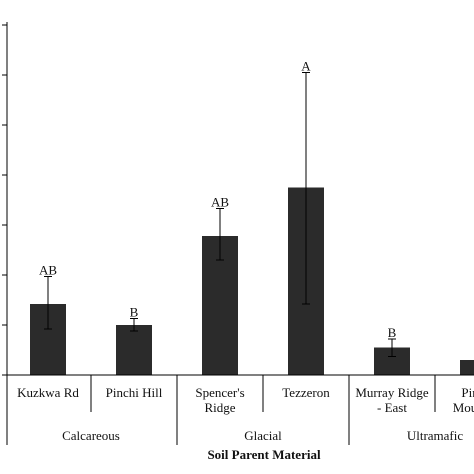 The width and height of the screenshot is (474, 474). I want to click on x-tick-label-line: Kuzkwa Rd, so click(48, 392).